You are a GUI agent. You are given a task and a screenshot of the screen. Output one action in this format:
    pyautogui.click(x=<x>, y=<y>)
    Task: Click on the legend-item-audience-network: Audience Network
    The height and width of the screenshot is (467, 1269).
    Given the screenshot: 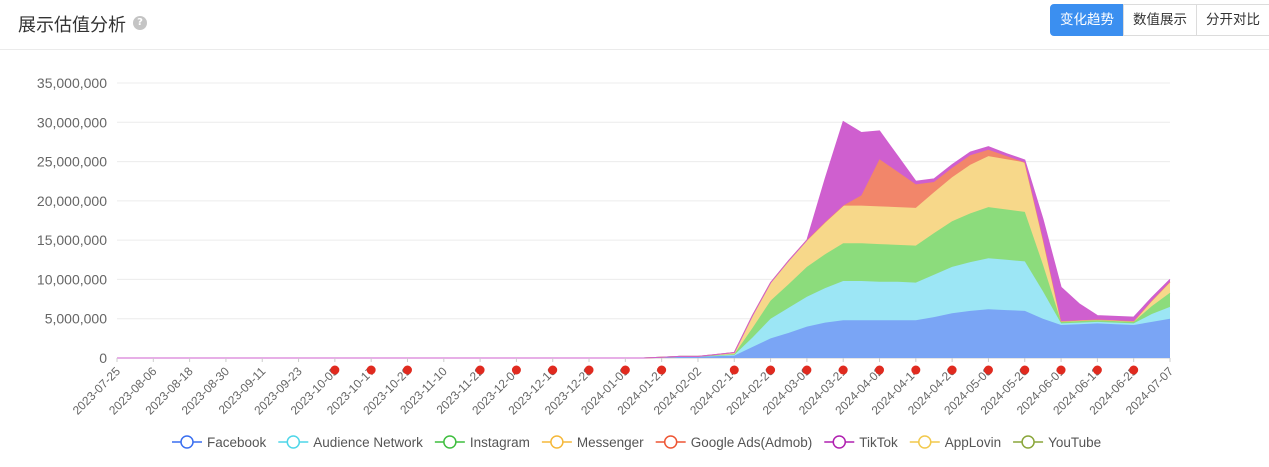 What is the action you would take?
    pyautogui.click(x=350, y=442)
    